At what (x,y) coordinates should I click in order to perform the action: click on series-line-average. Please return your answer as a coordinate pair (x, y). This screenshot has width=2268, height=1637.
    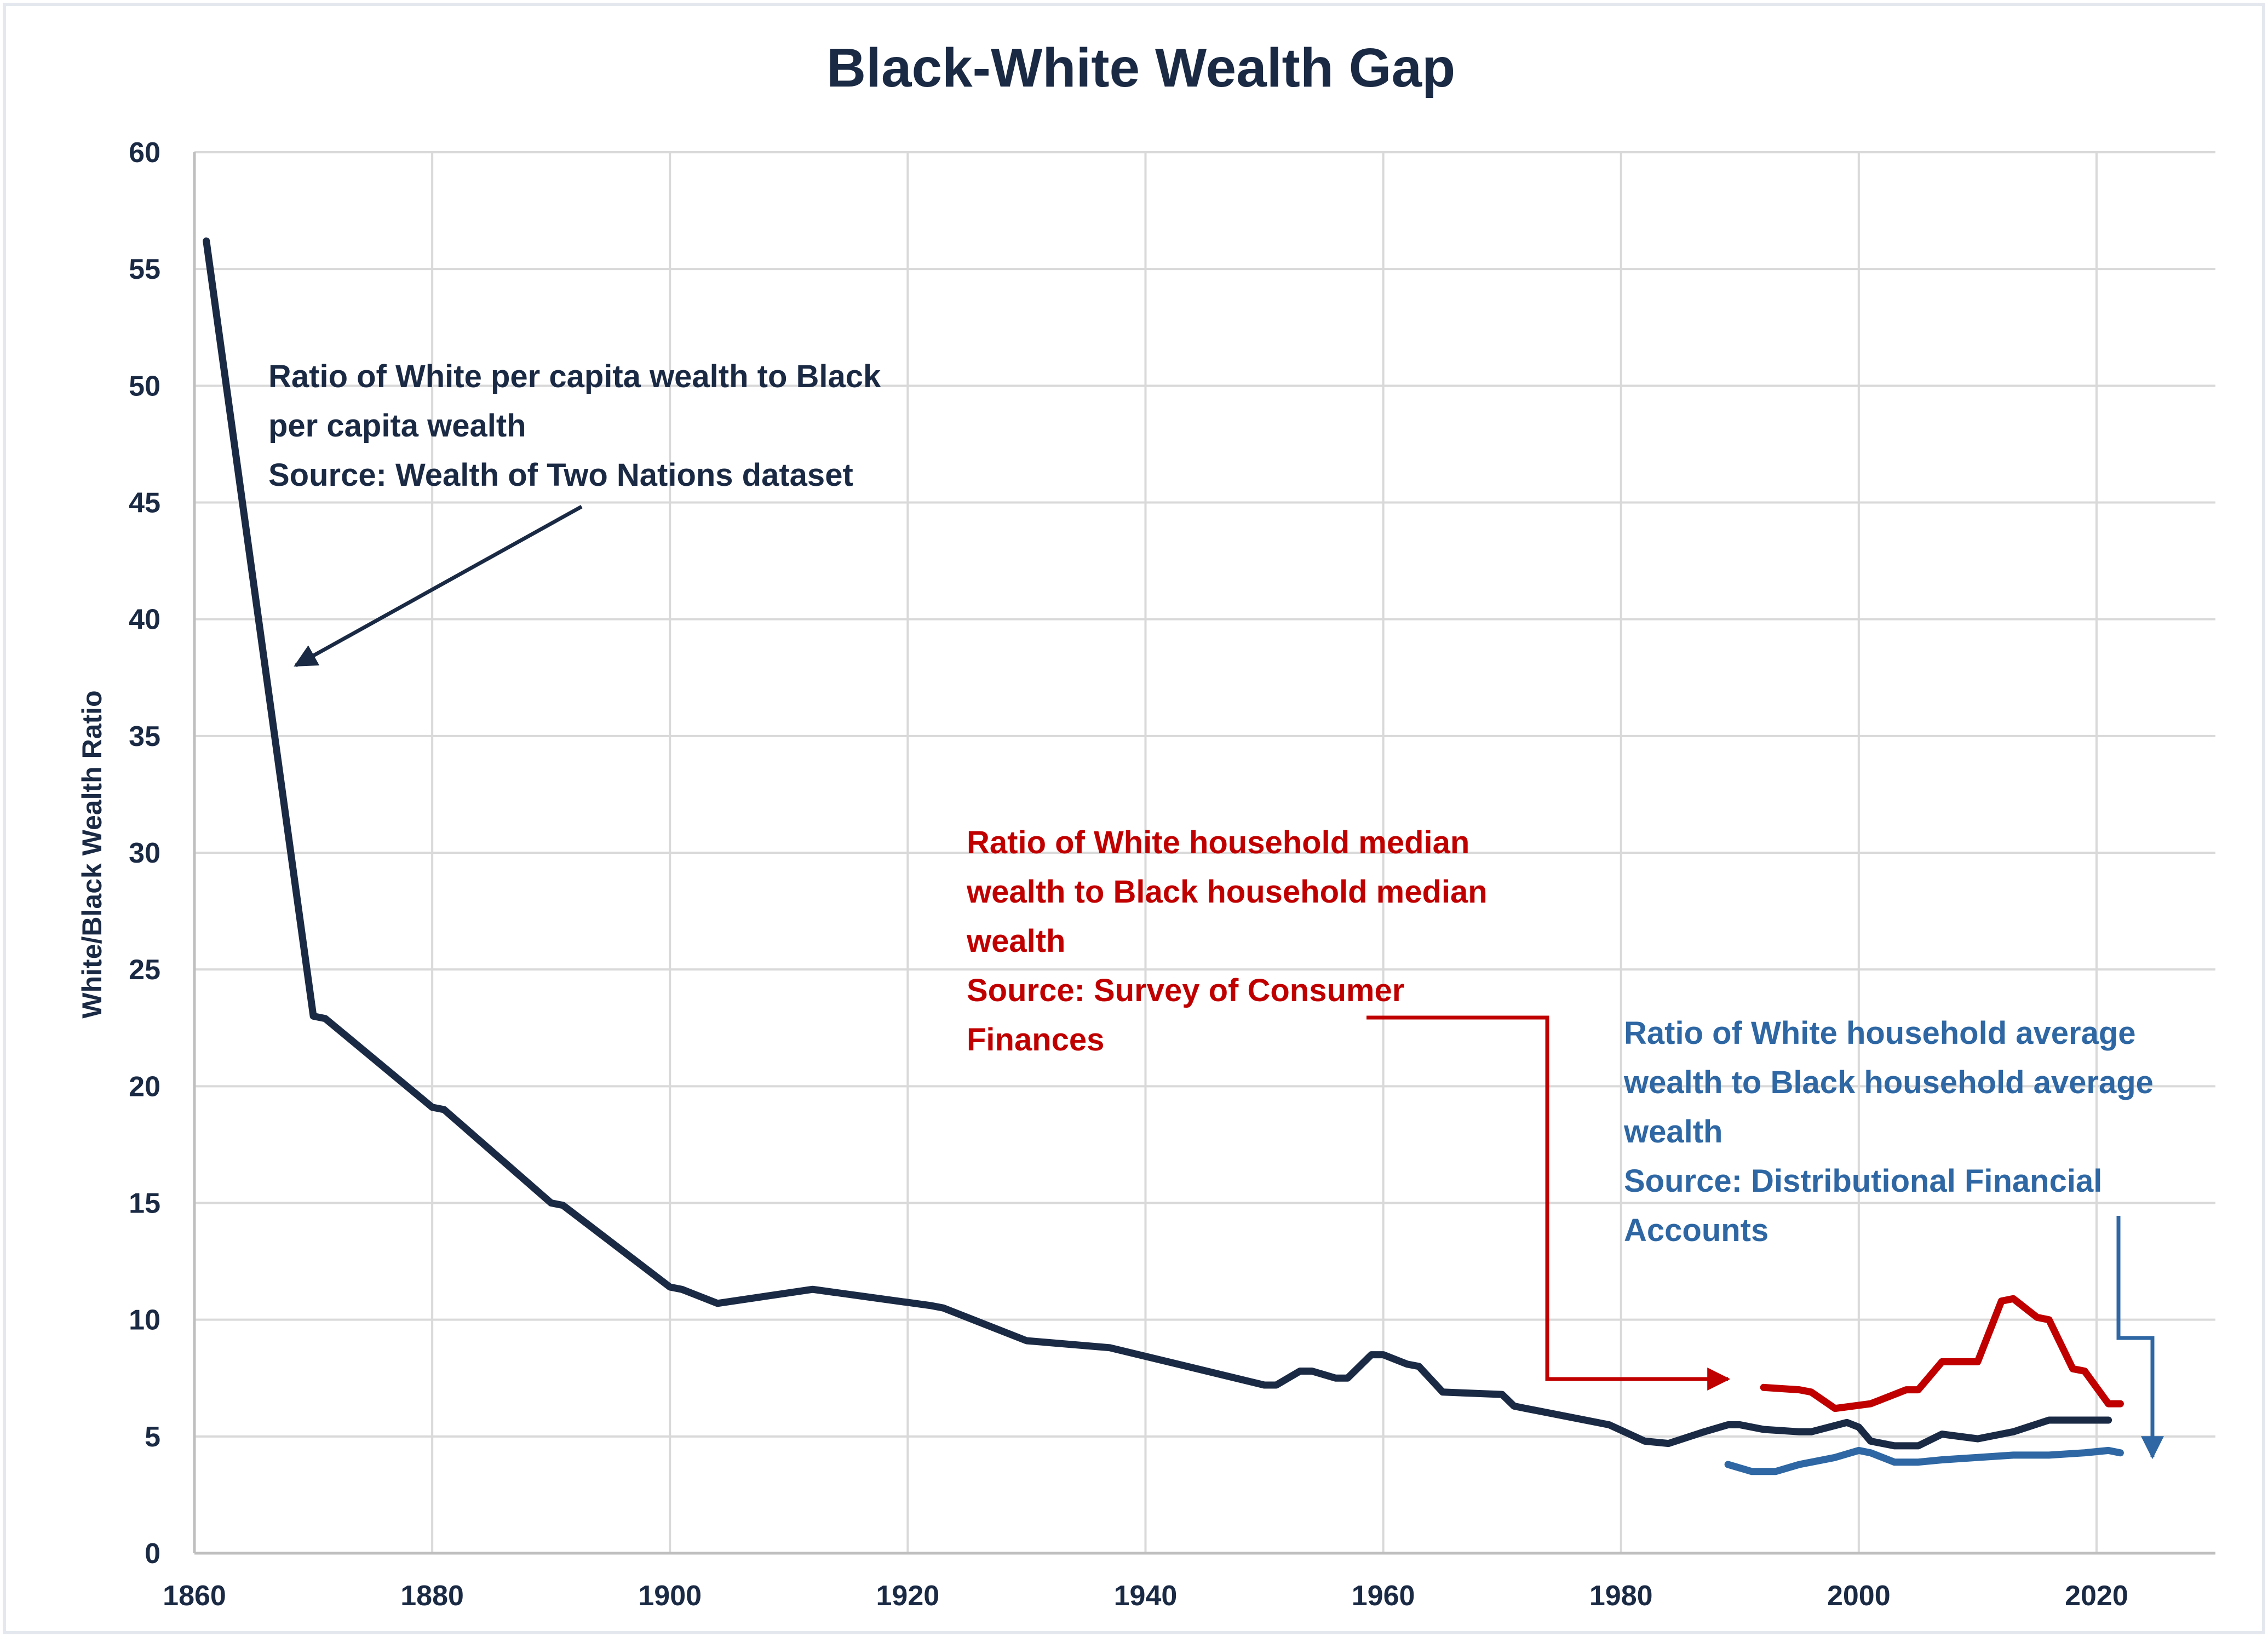
    Looking at the image, I should click on (1924, 1460).